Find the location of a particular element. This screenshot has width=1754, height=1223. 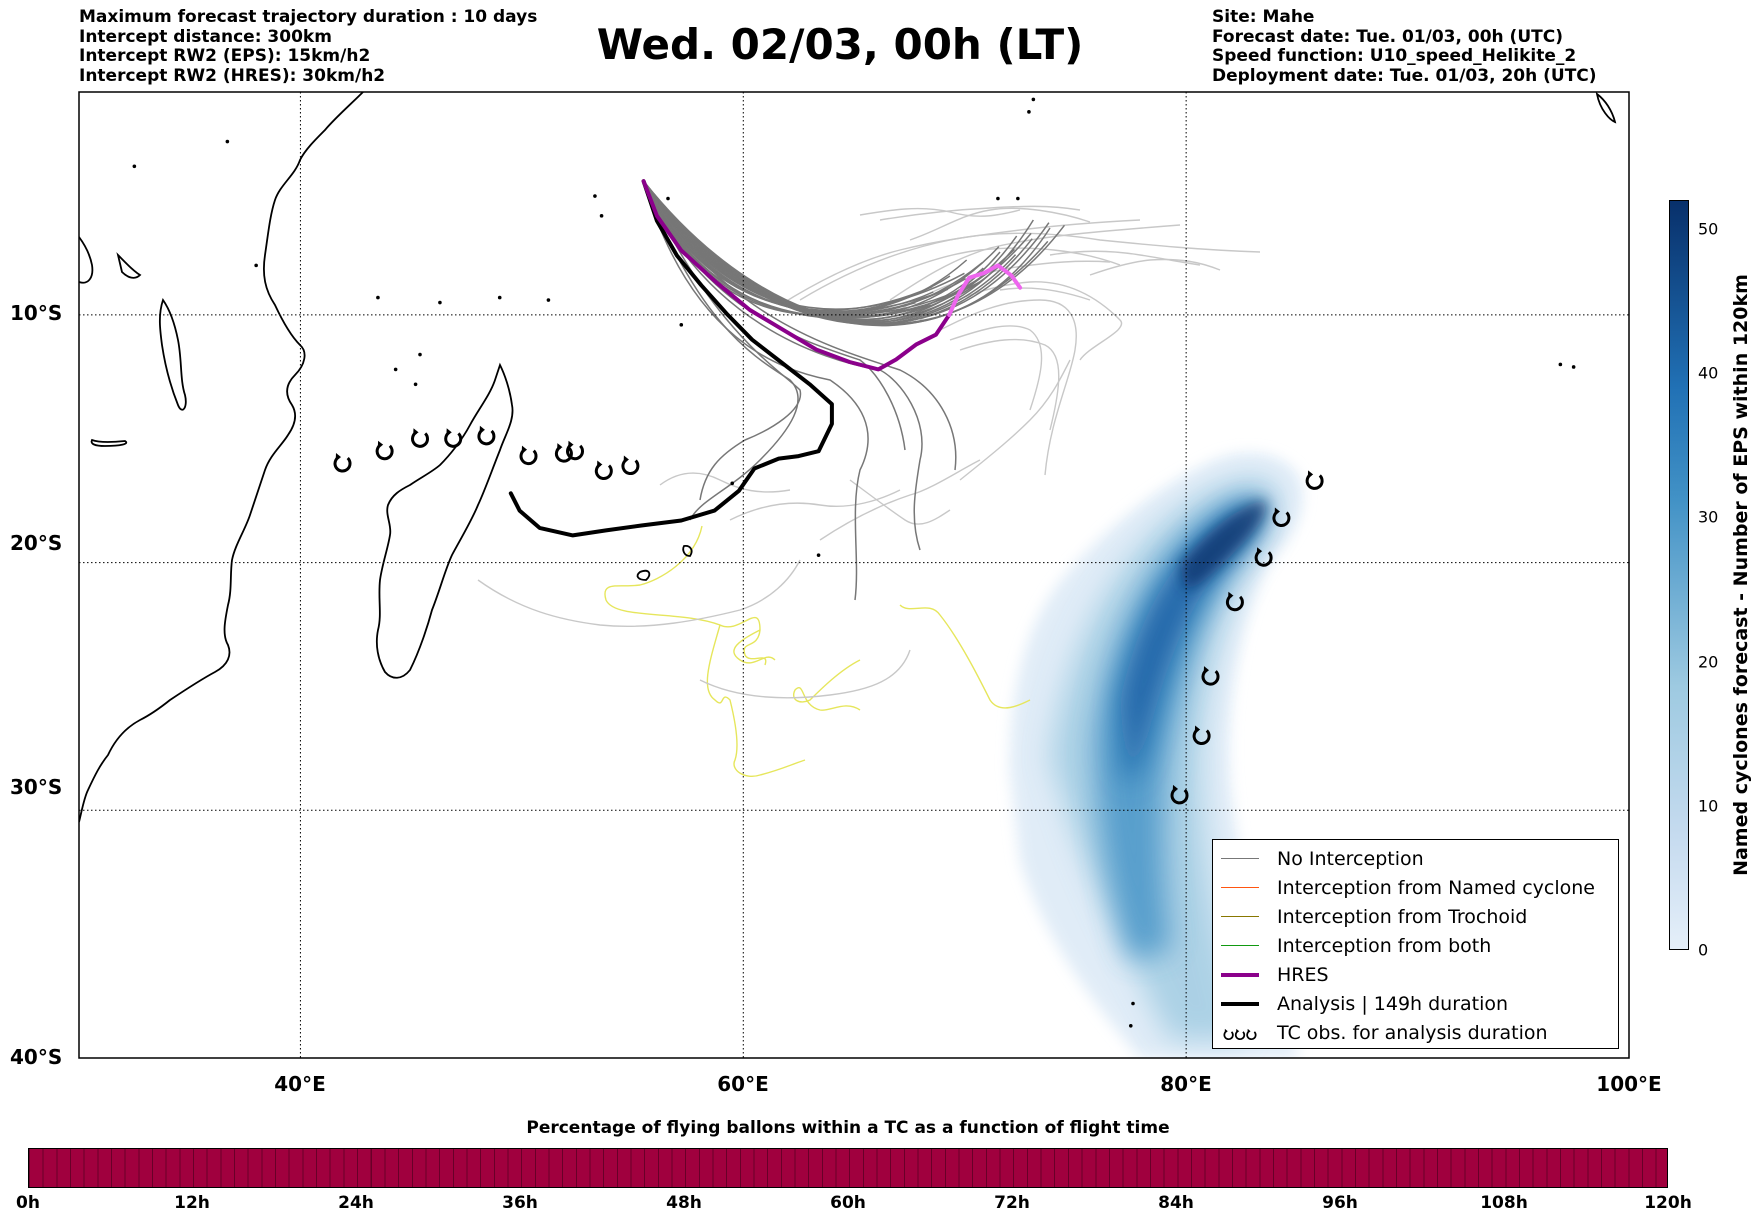

flight-time-tick: 12h is located at coordinates (192, 1203).